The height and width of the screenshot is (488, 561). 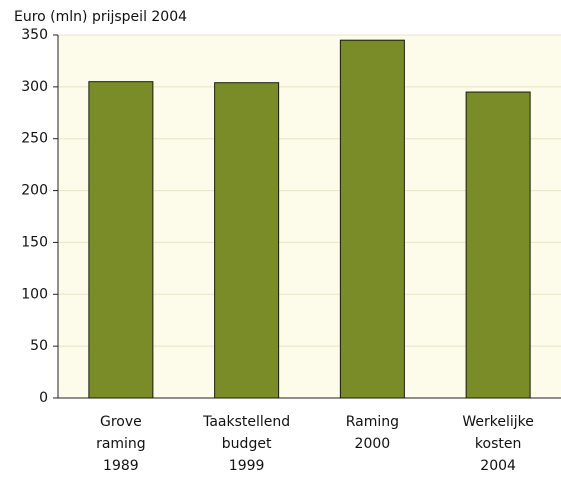 I want to click on y-tick-label: 150, so click(x=34, y=242).